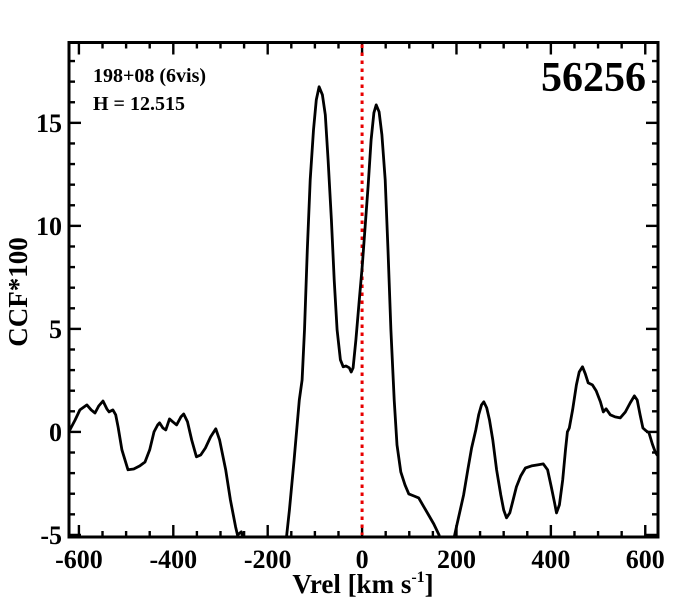 This screenshot has width=675, height=600. Describe the element at coordinates (139, 104) in the screenshot. I see `h-magnitude-label: H = 12.515` at that location.